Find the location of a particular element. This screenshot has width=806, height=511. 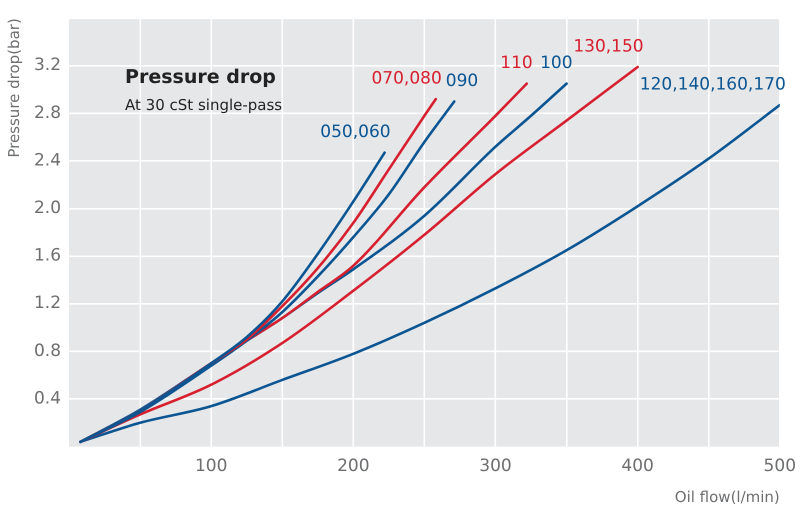

text: Pressure drop is located at coordinates (200, 77).